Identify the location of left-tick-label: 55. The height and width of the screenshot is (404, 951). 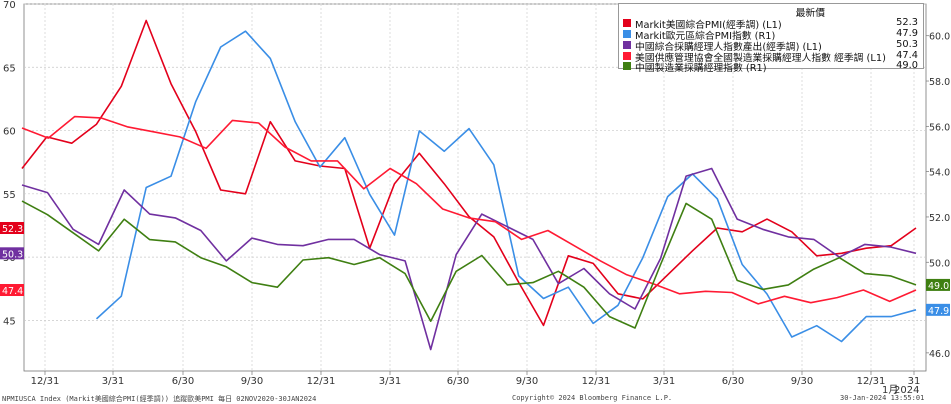
(9, 195).